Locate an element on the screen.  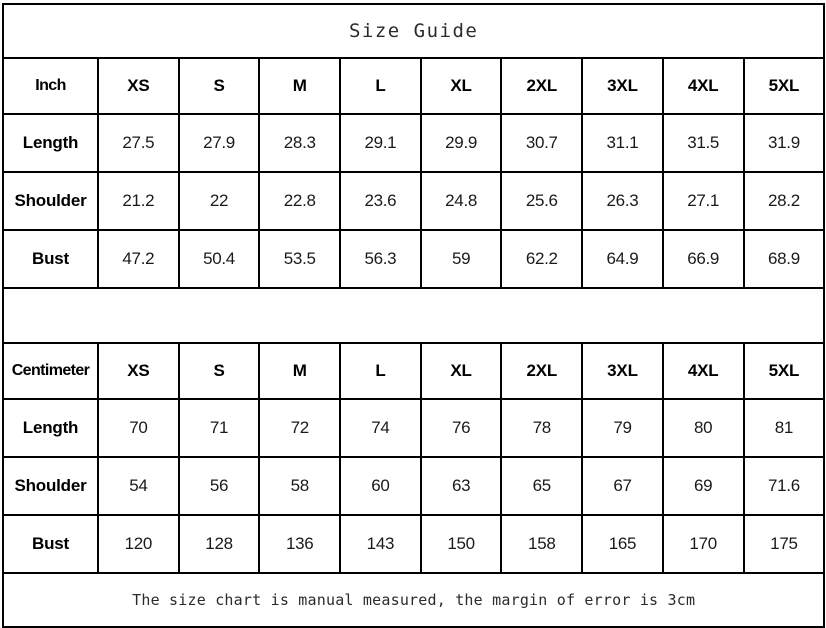
cell-inch-bust-m: 53.5 is located at coordinates (300, 259).